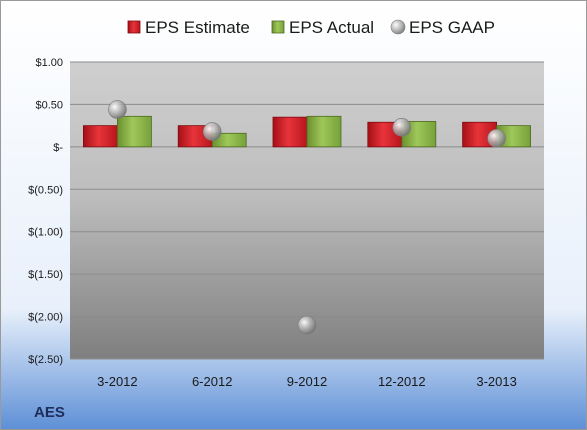 Image resolution: width=587 pixels, height=430 pixels. What do you see at coordinates (197, 27) in the screenshot?
I see `legend-label: EPS Estimate` at bounding box center [197, 27].